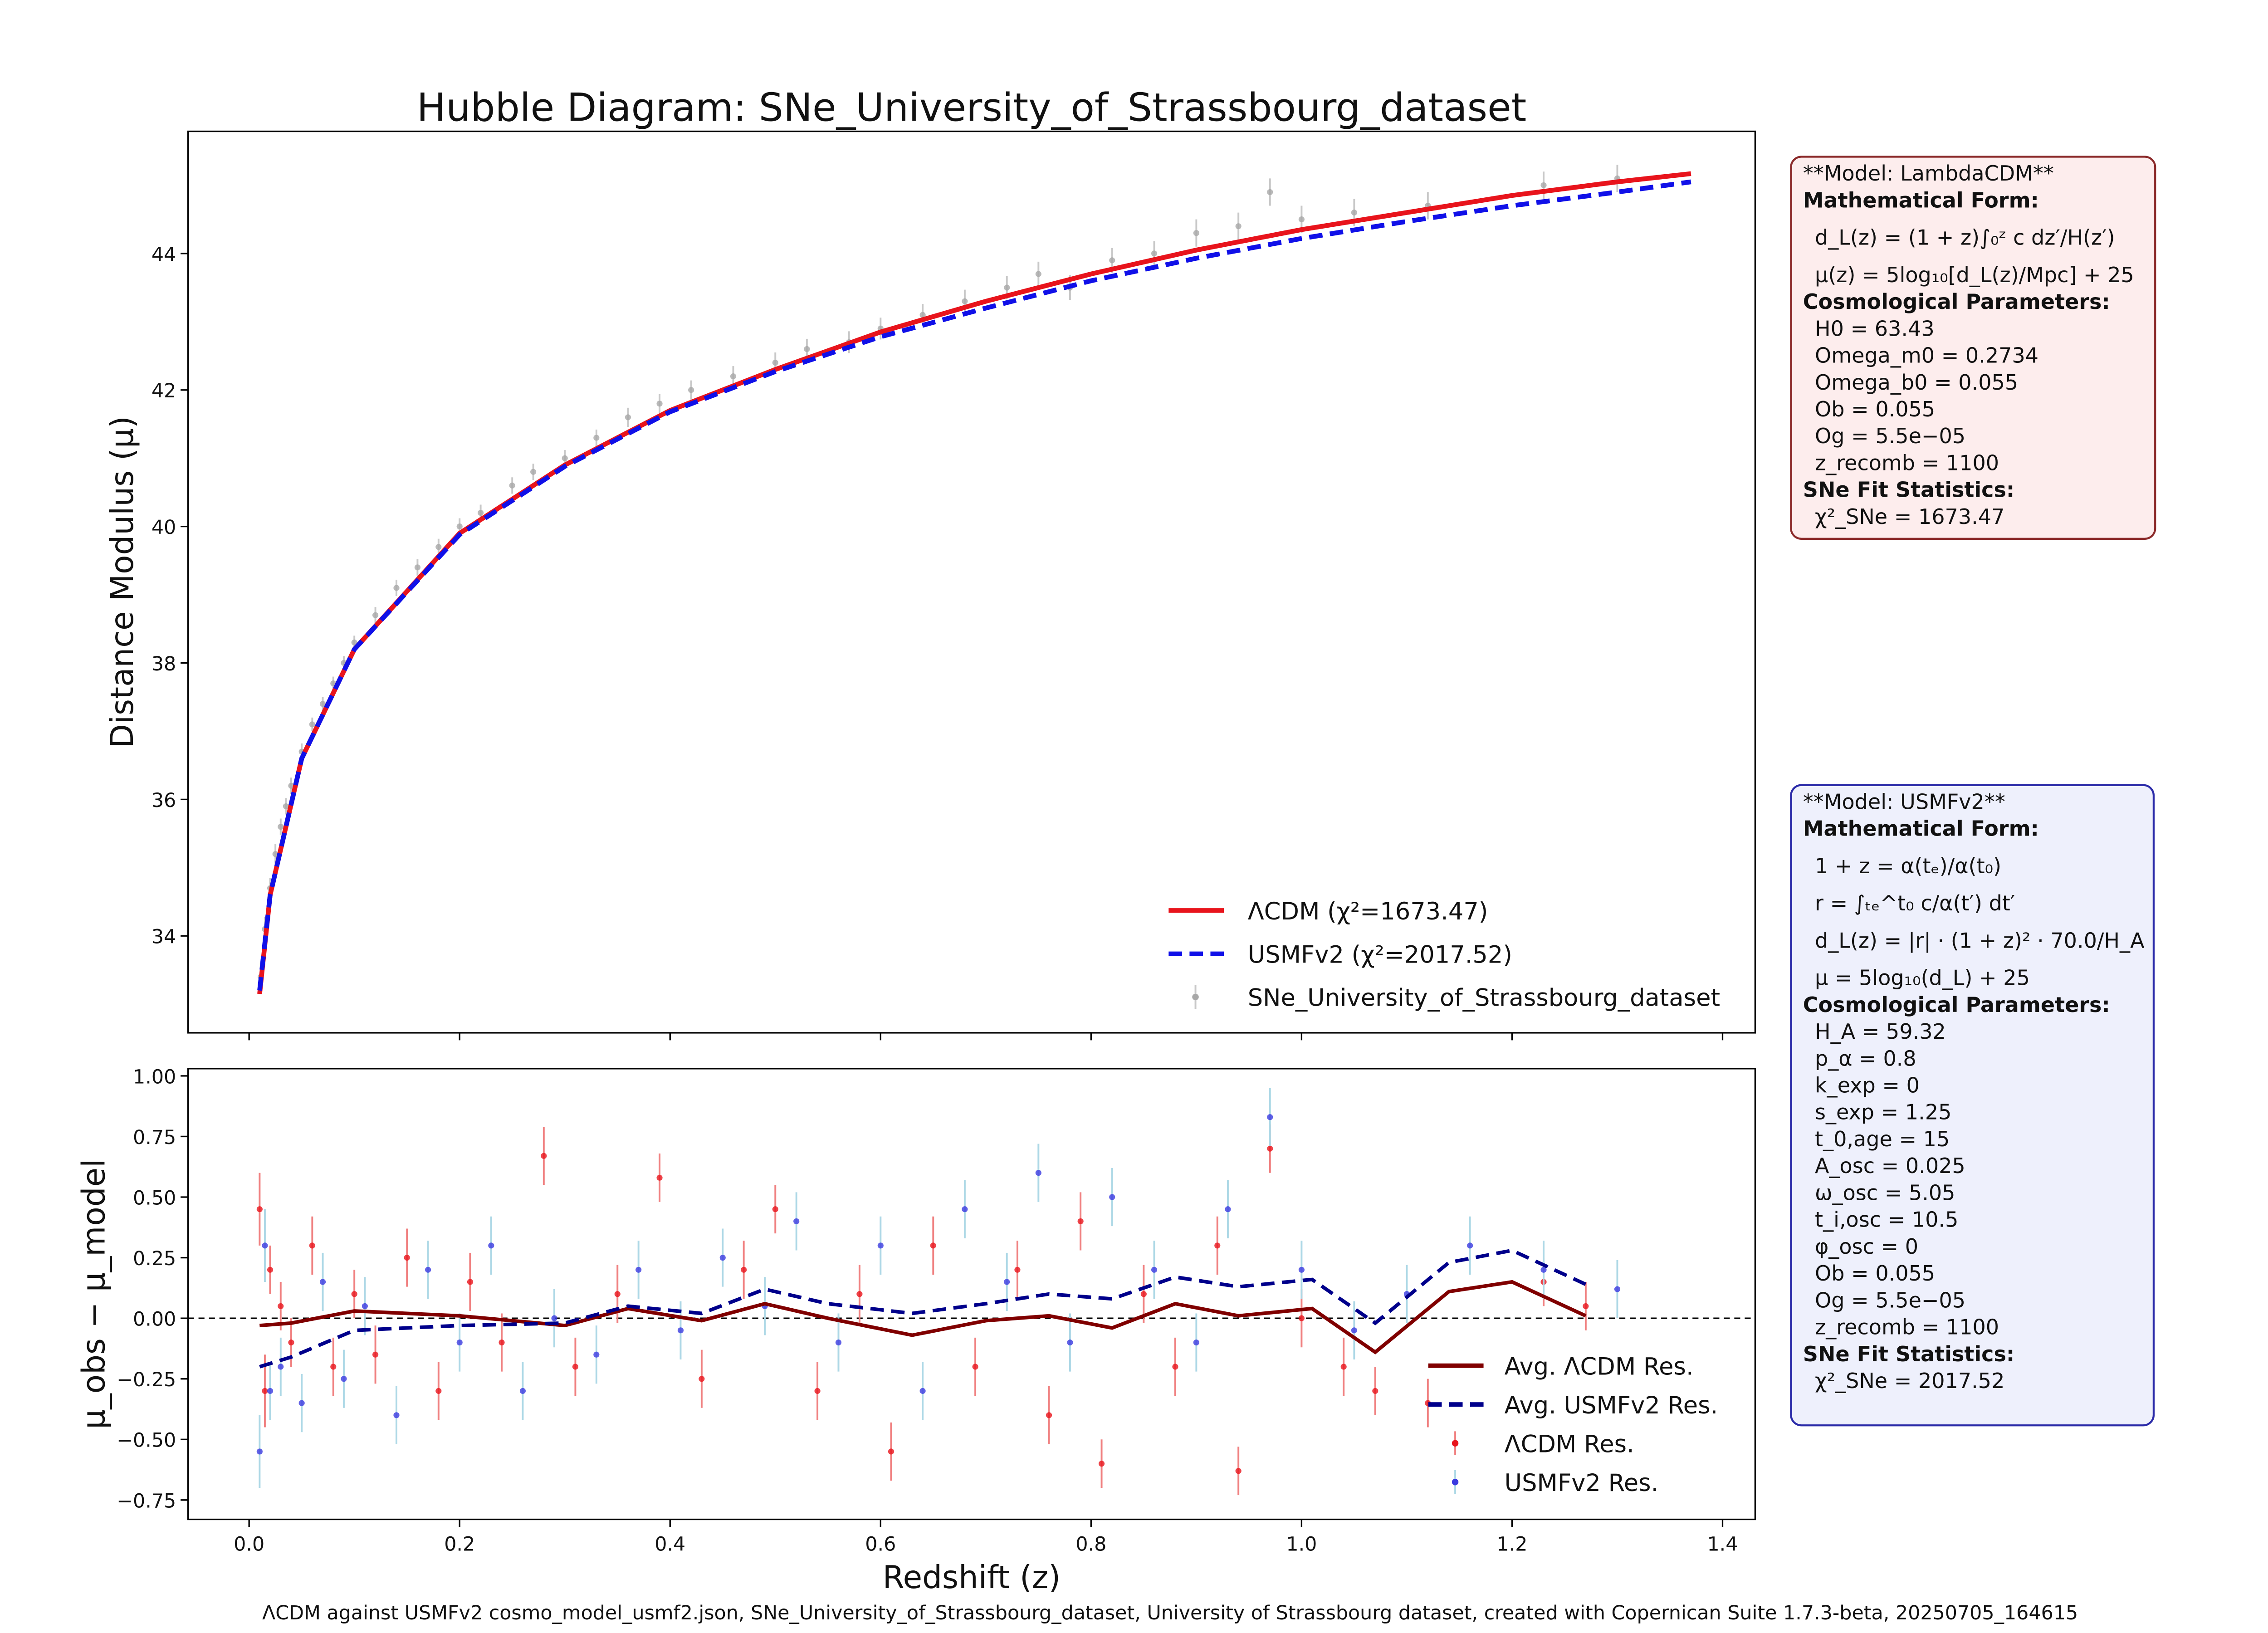 This screenshot has height=1633, width=2268. What do you see at coordinates (1612, 1405) in the screenshot?
I see `legend-label: Avg. USMFv2 Res.` at bounding box center [1612, 1405].